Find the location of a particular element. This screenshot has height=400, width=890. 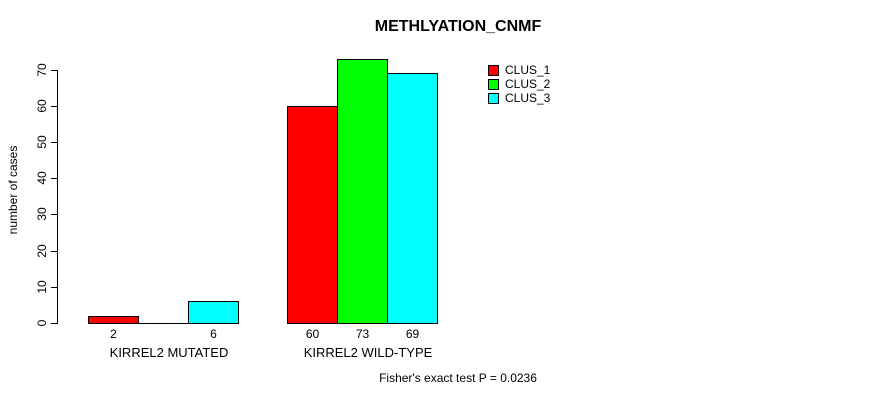

y-axis-tick-label: 0 is located at coordinates (42, 323).